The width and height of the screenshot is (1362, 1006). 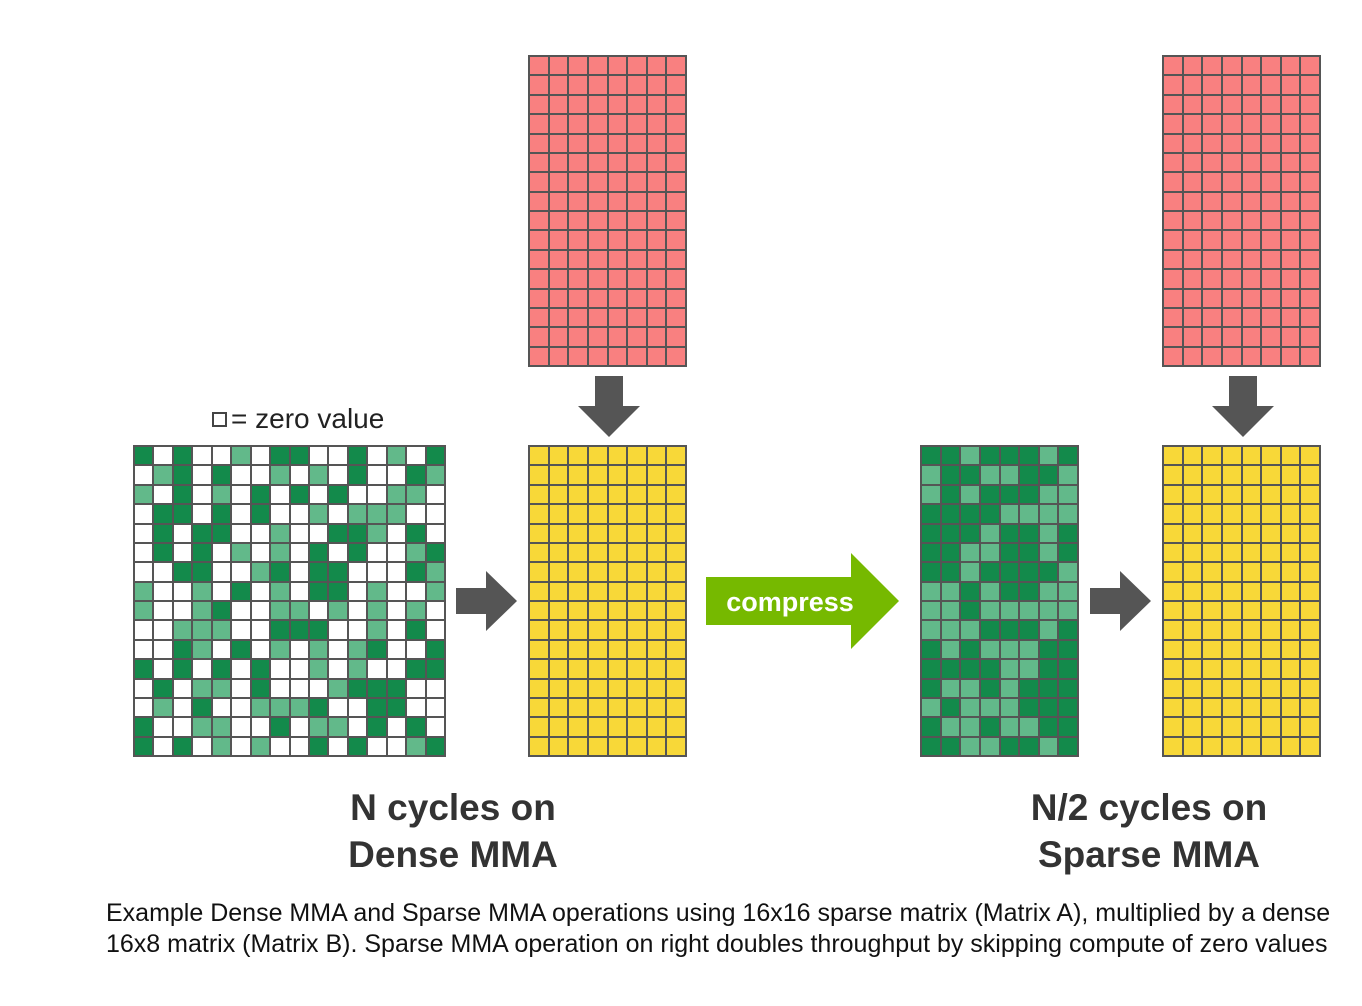 I want to click on compress-label: compress, so click(x=790, y=602).